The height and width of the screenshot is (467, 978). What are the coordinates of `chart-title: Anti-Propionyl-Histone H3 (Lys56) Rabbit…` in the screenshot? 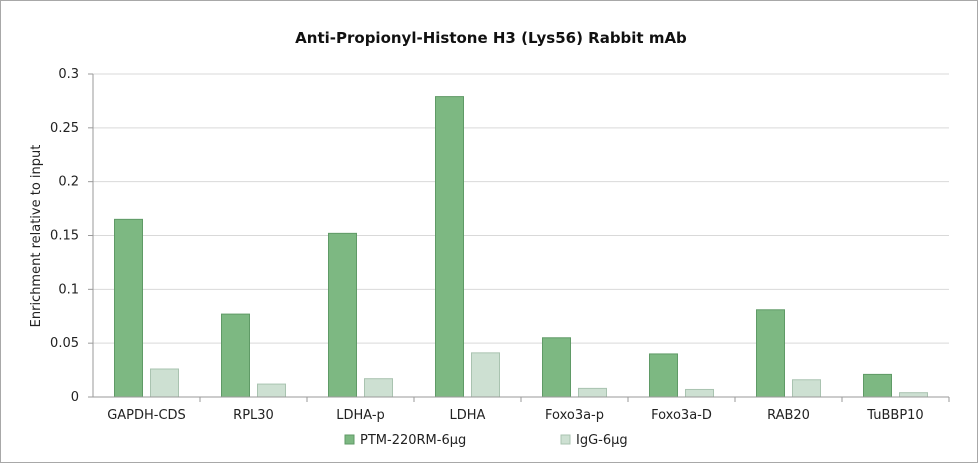 It's located at (491, 38).